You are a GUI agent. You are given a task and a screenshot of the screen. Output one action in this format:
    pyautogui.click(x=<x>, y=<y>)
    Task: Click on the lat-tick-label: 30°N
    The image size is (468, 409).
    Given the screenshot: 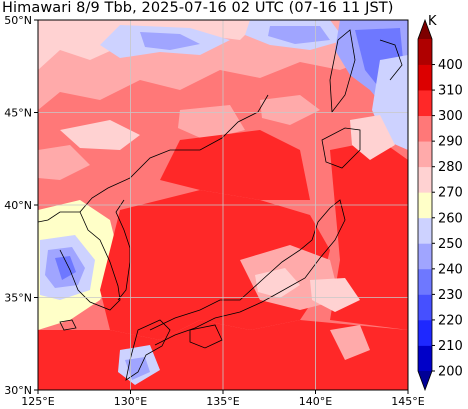 What is the action you would take?
    pyautogui.click(x=18, y=390)
    